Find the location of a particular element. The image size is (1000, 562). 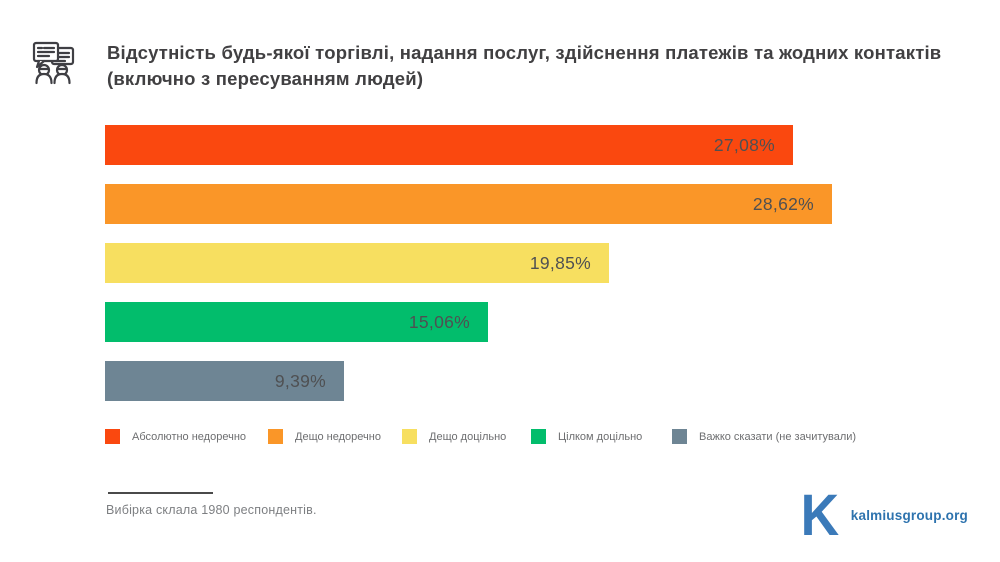

bar-row: 27,08% is located at coordinates (545, 145).